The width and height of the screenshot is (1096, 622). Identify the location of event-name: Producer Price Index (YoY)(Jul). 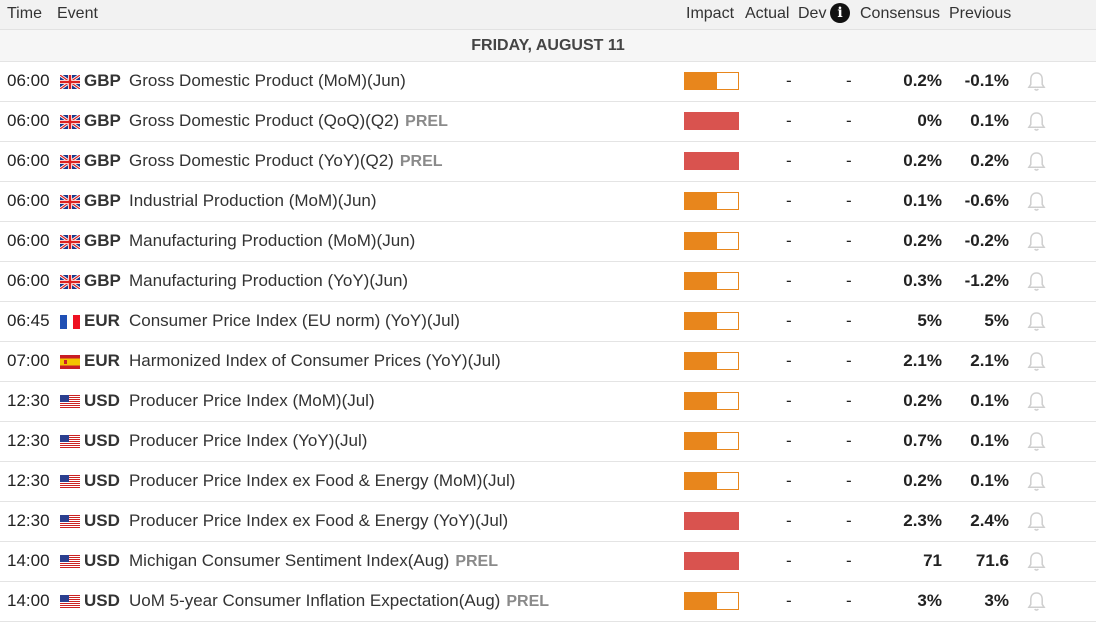
(248, 441).